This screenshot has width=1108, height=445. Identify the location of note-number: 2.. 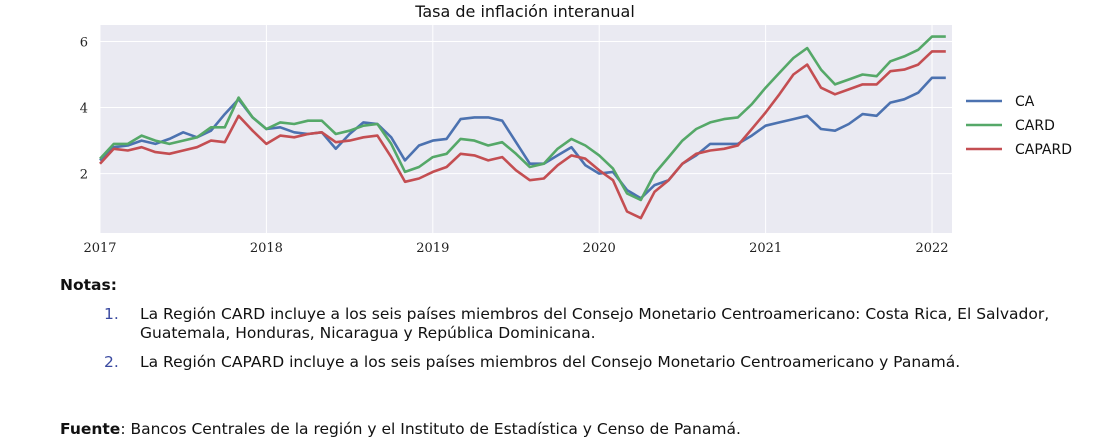
(111, 362).